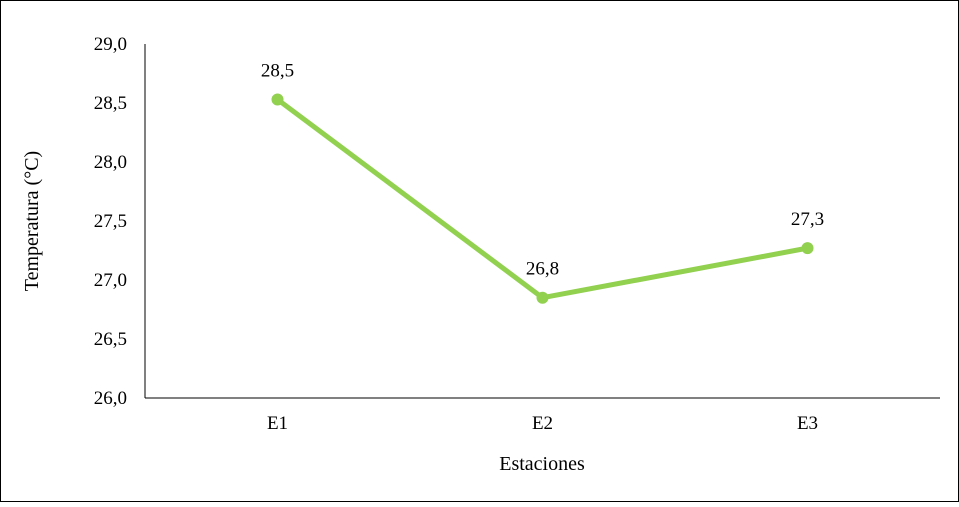 Image resolution: width=959 pixels, height=507 pixels. I want to click on x-tick-label: E2, so click(542, 423).